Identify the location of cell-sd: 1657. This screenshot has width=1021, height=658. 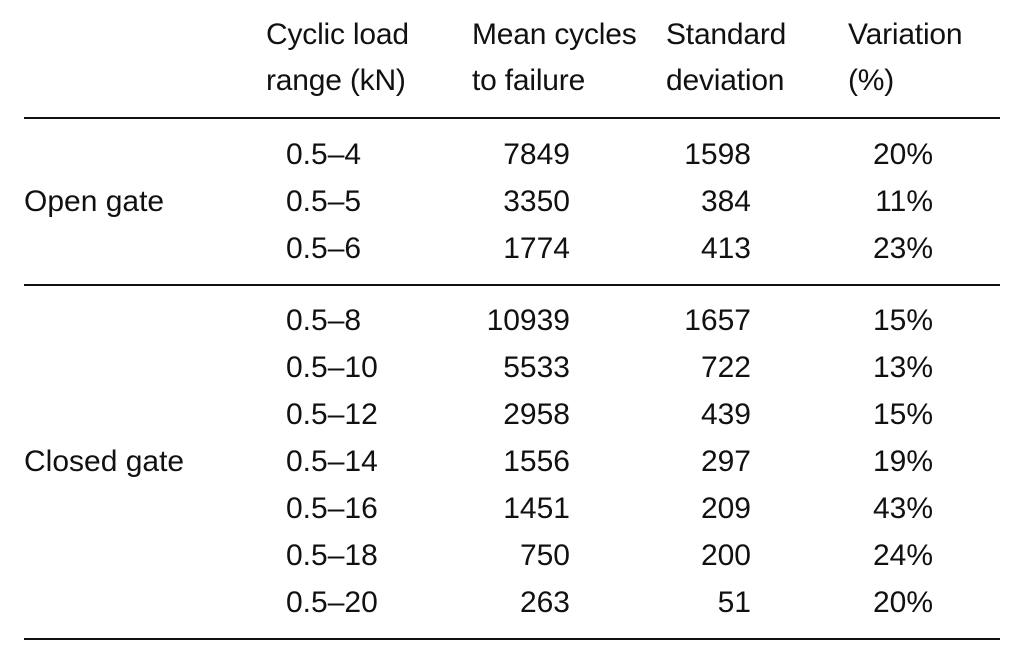
(717, 320).